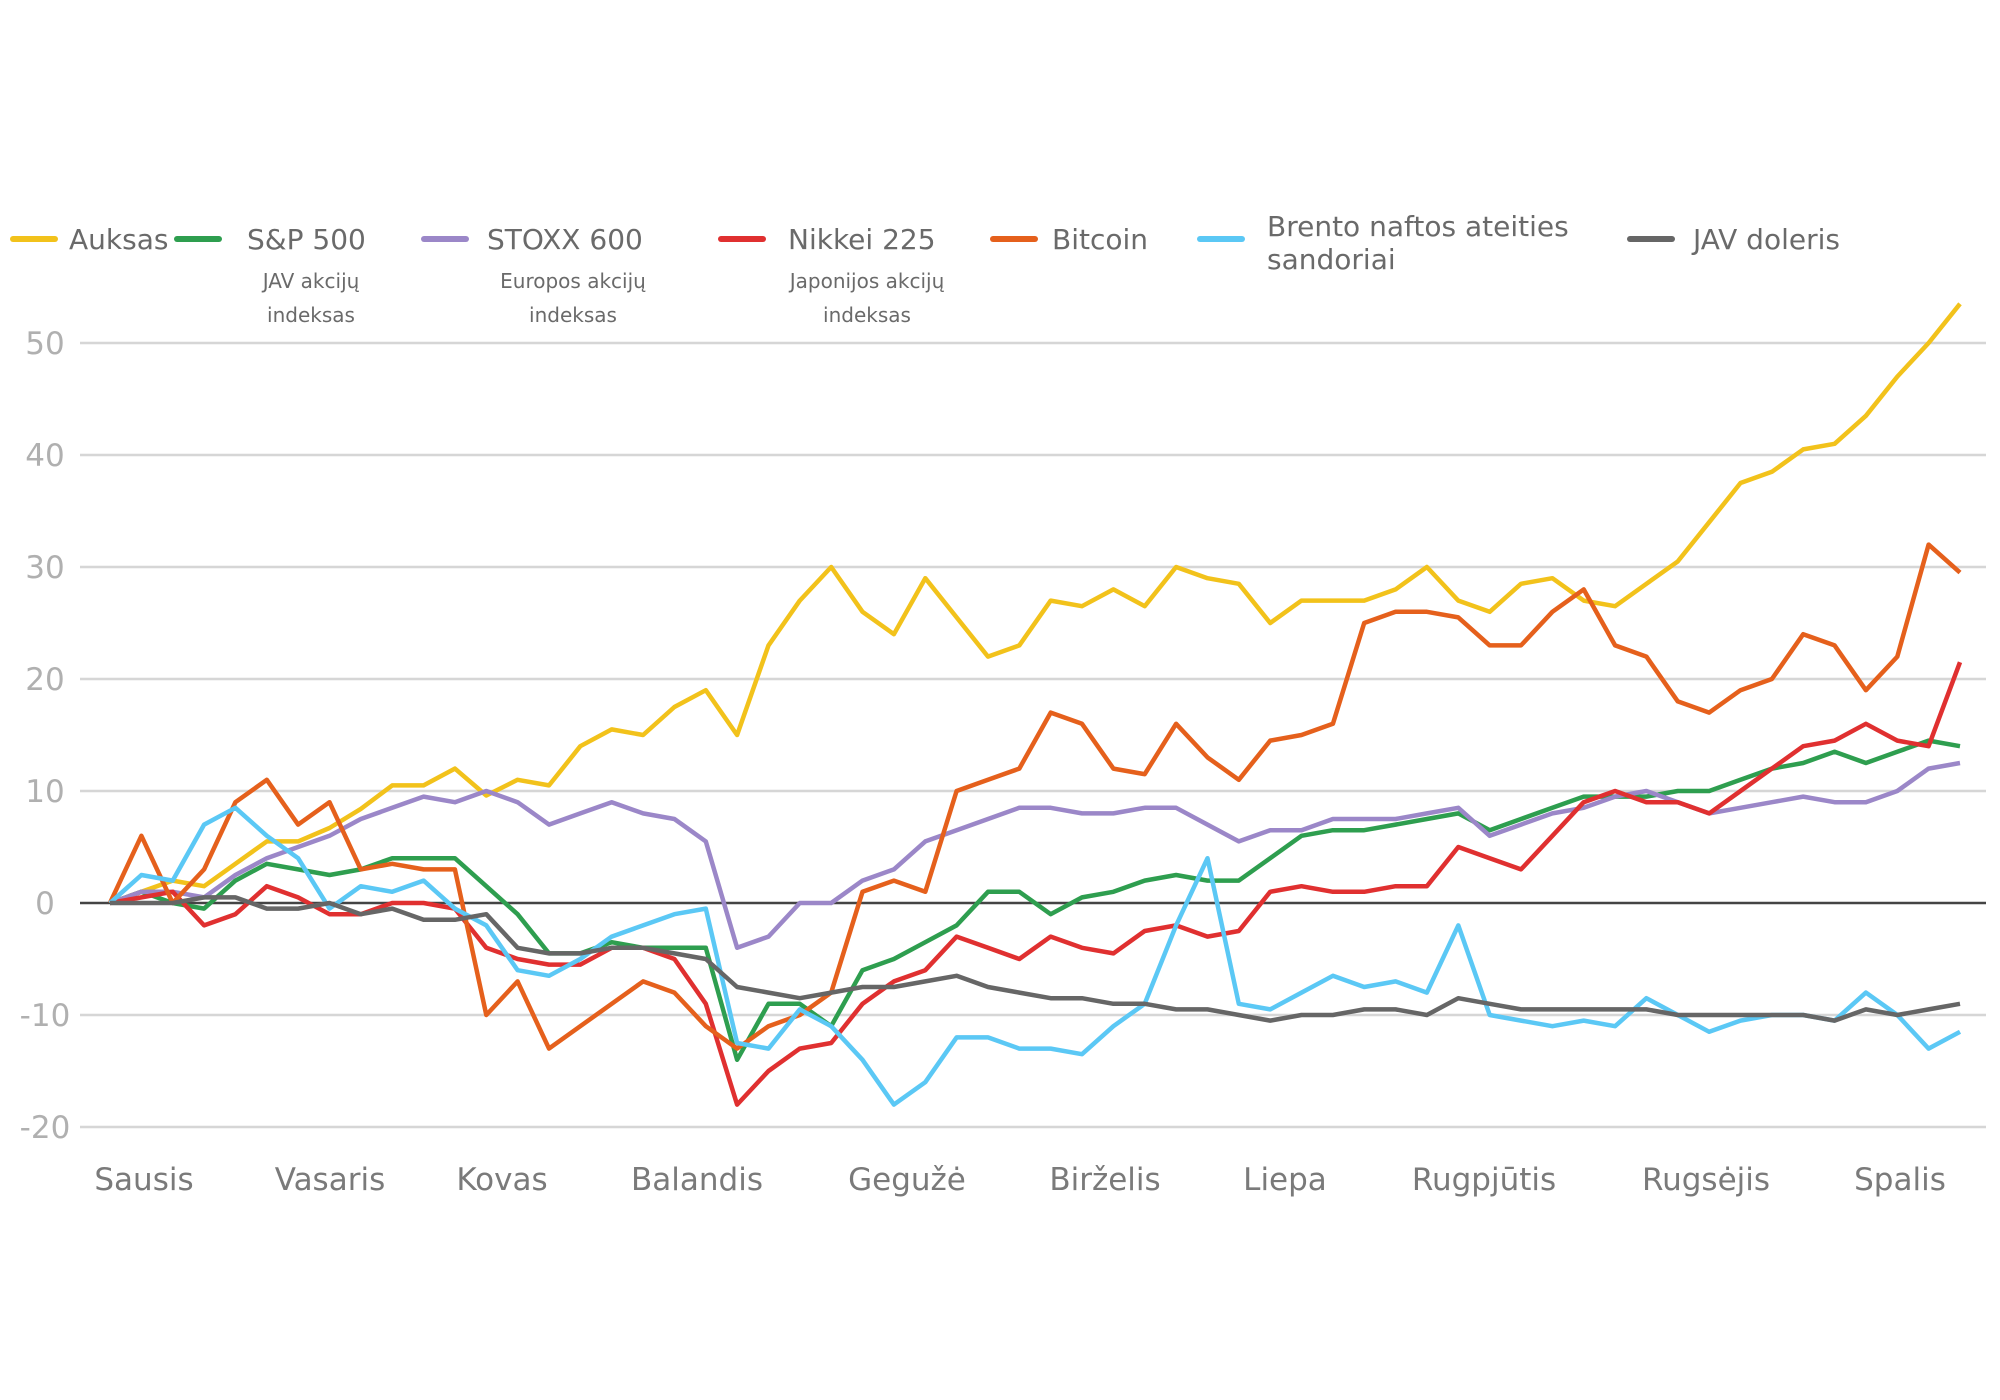  I want to click on x-tick-label: Vasaris, so click(330, 1180).